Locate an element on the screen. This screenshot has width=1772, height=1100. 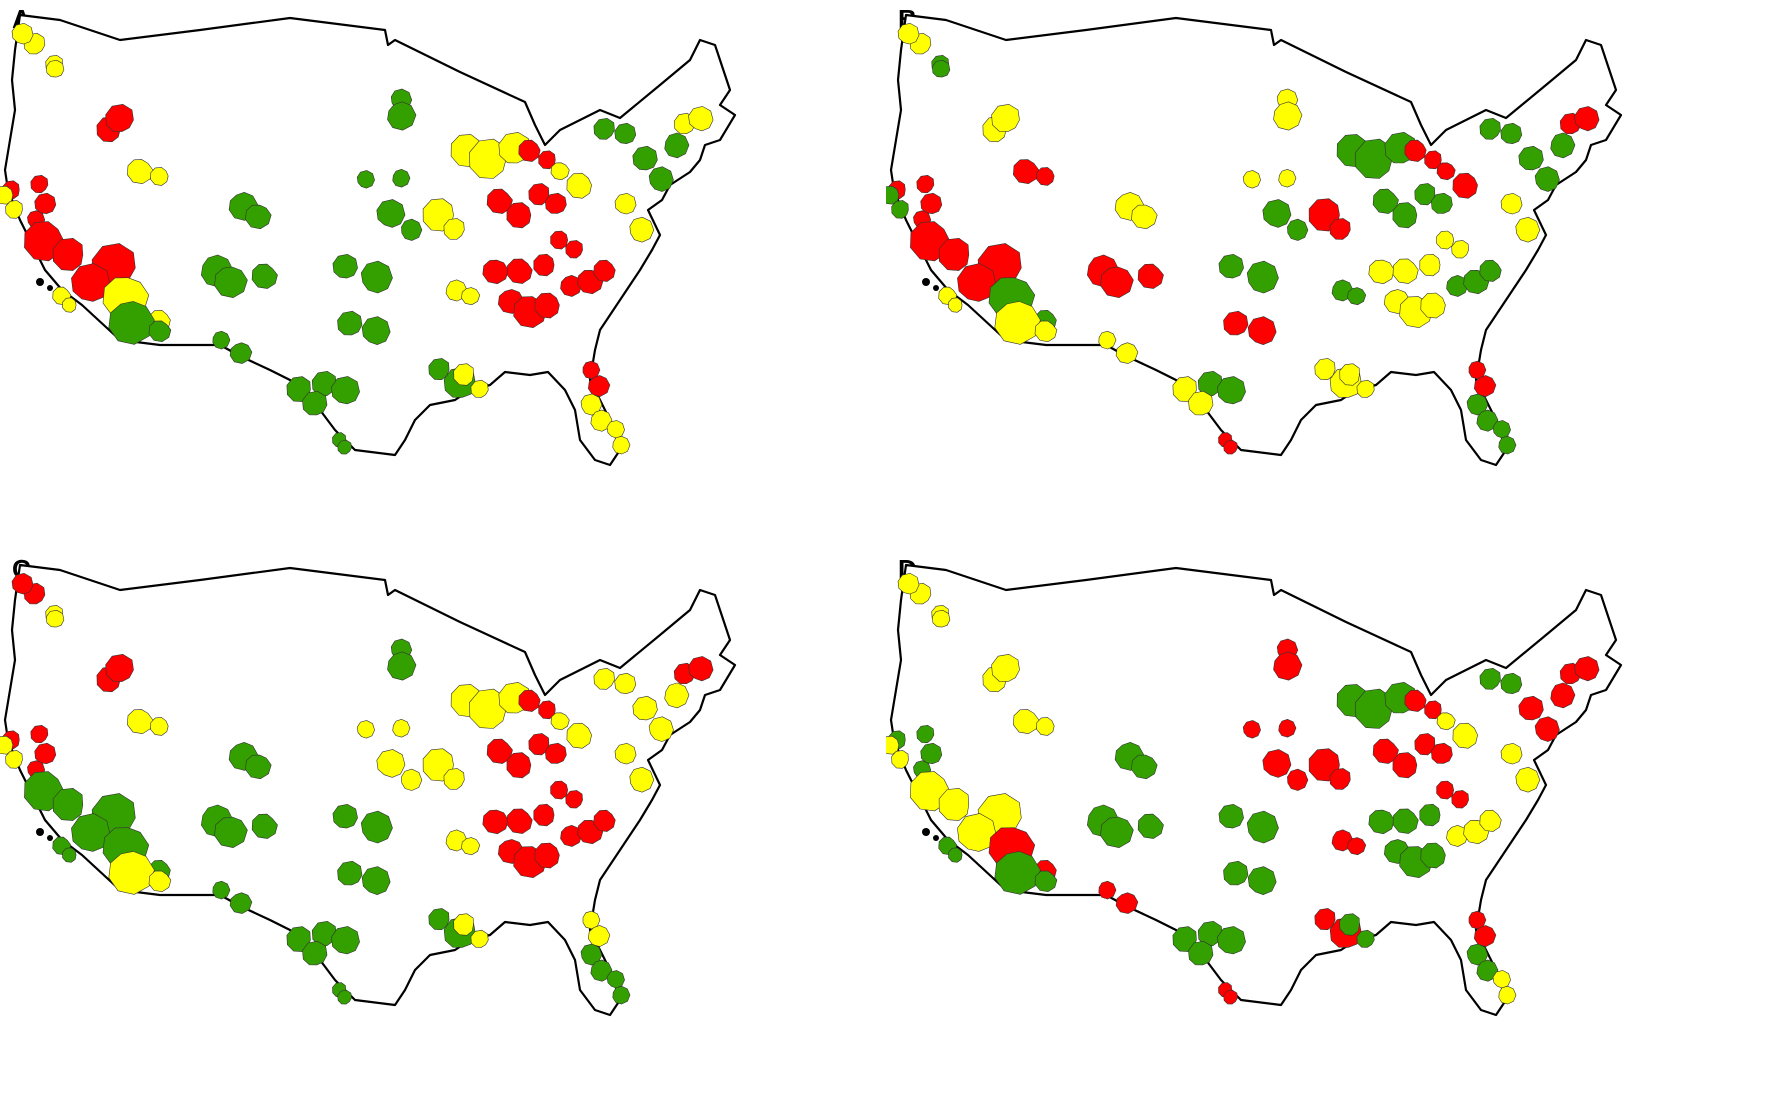
region-bayarea is located at coordinates (14, 759).